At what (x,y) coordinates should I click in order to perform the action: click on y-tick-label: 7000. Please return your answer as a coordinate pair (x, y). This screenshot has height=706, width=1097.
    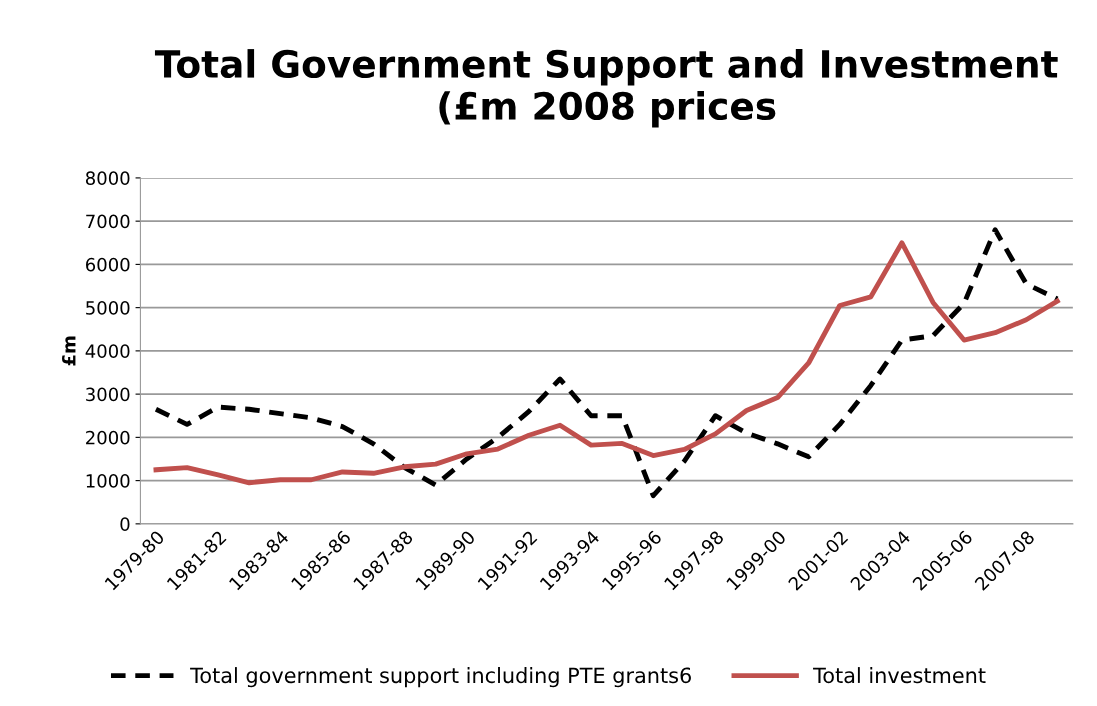
    Looking at the image, I should click on (108, 221).